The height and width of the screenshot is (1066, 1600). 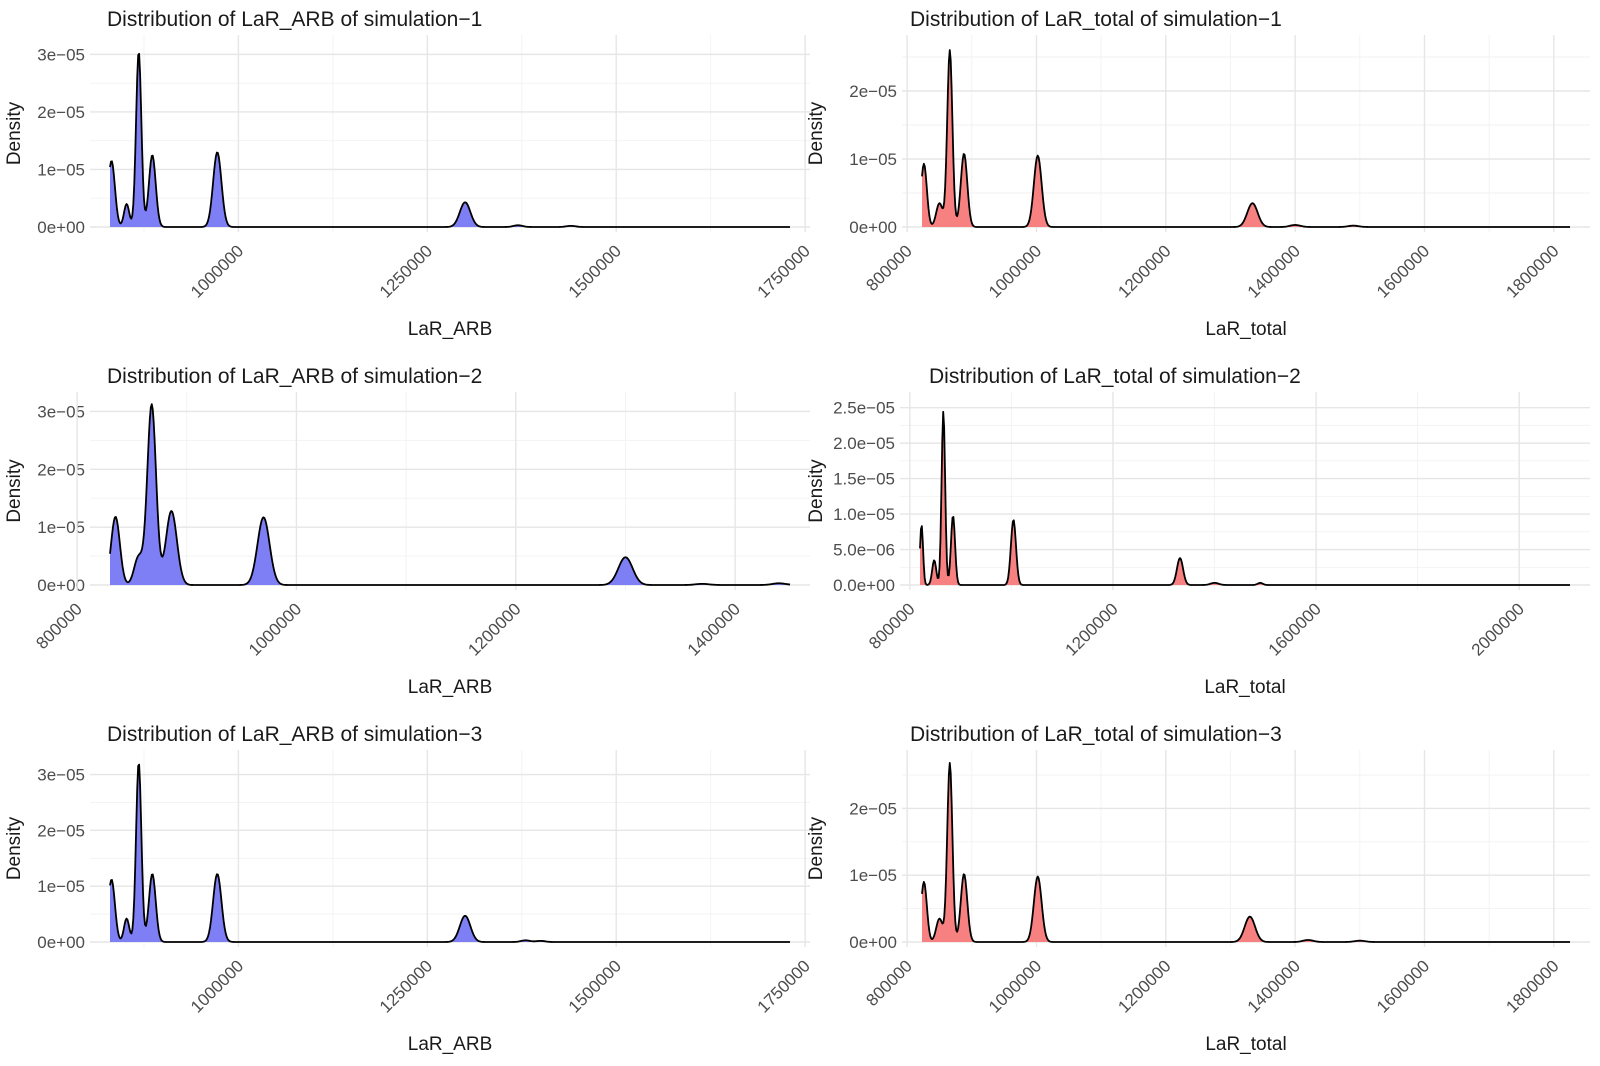 What do you see at coordinates (294, 734) in the screenshot?
I see `panel-title: Distribution of LaR_ARB of simulation−3` at bounding box center [294, 734].